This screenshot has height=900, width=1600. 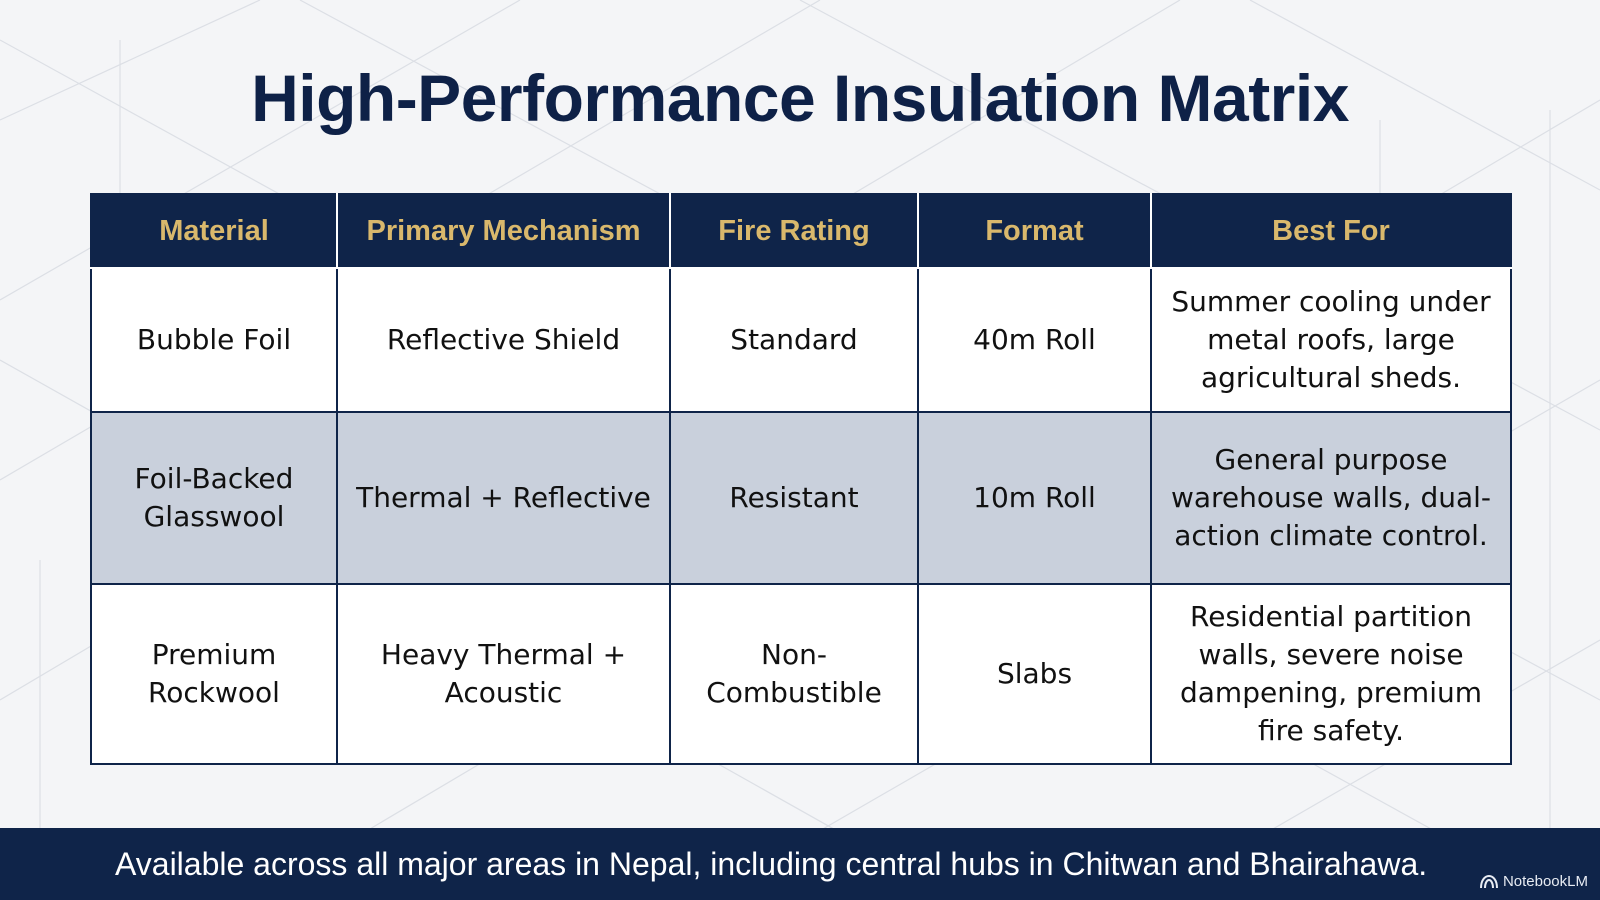 I want to click on notebooklm-logo-icon, so click(x=1488, y=881).